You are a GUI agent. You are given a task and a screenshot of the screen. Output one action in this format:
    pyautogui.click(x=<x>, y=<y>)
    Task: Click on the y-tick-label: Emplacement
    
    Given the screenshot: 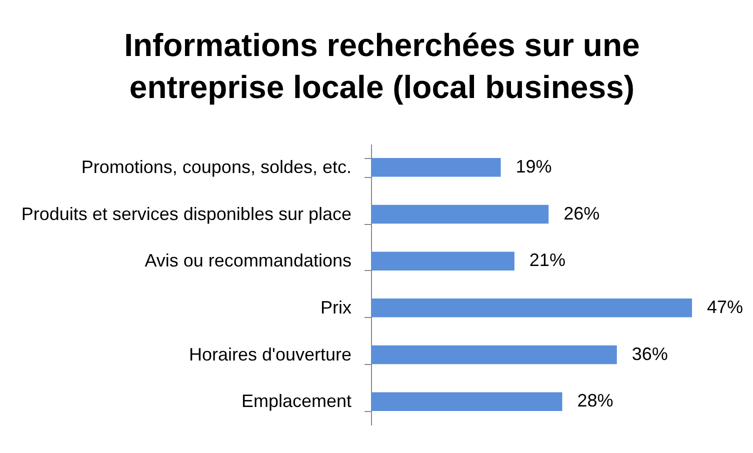 What is the action you would take?
    pyautogui.click(x=296, y=401)
    